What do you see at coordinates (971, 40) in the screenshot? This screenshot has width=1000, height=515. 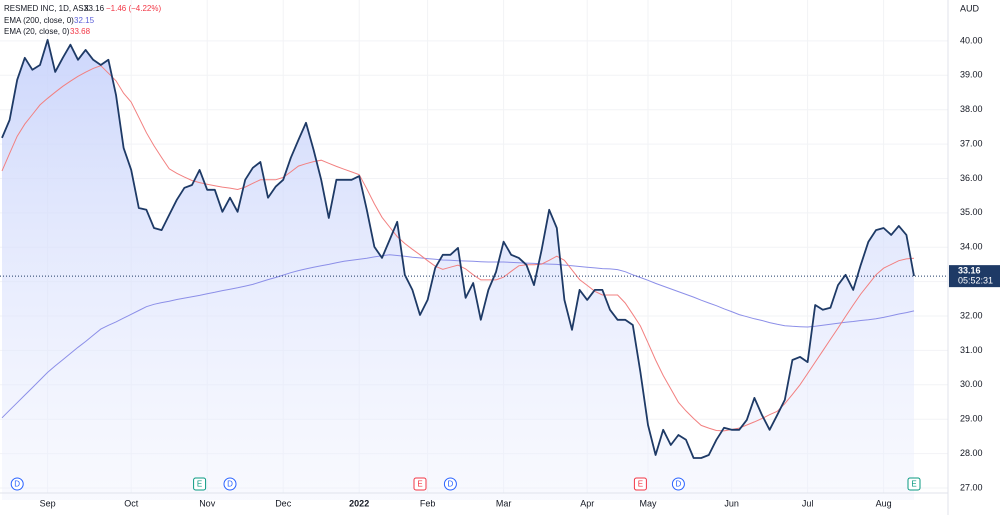 I see `y-tick-label: 40.00` at bounding box center [971, 40].